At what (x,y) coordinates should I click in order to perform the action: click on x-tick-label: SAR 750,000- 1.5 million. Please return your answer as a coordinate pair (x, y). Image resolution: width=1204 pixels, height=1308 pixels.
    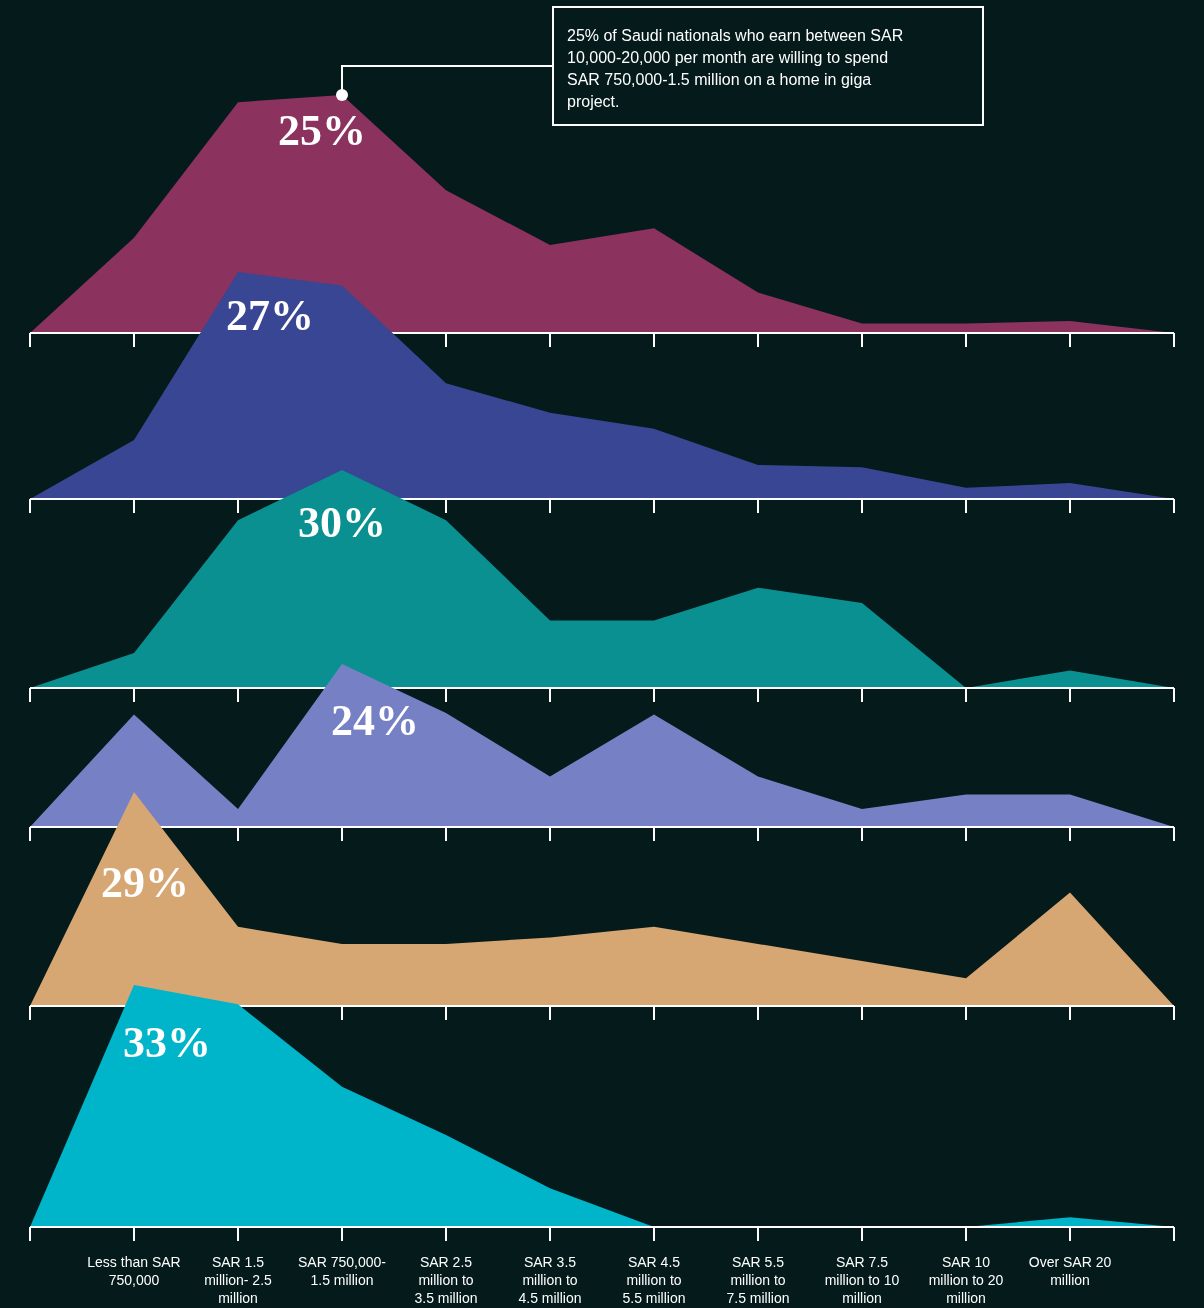
    Looking at the image, I should click on (342, 1271).